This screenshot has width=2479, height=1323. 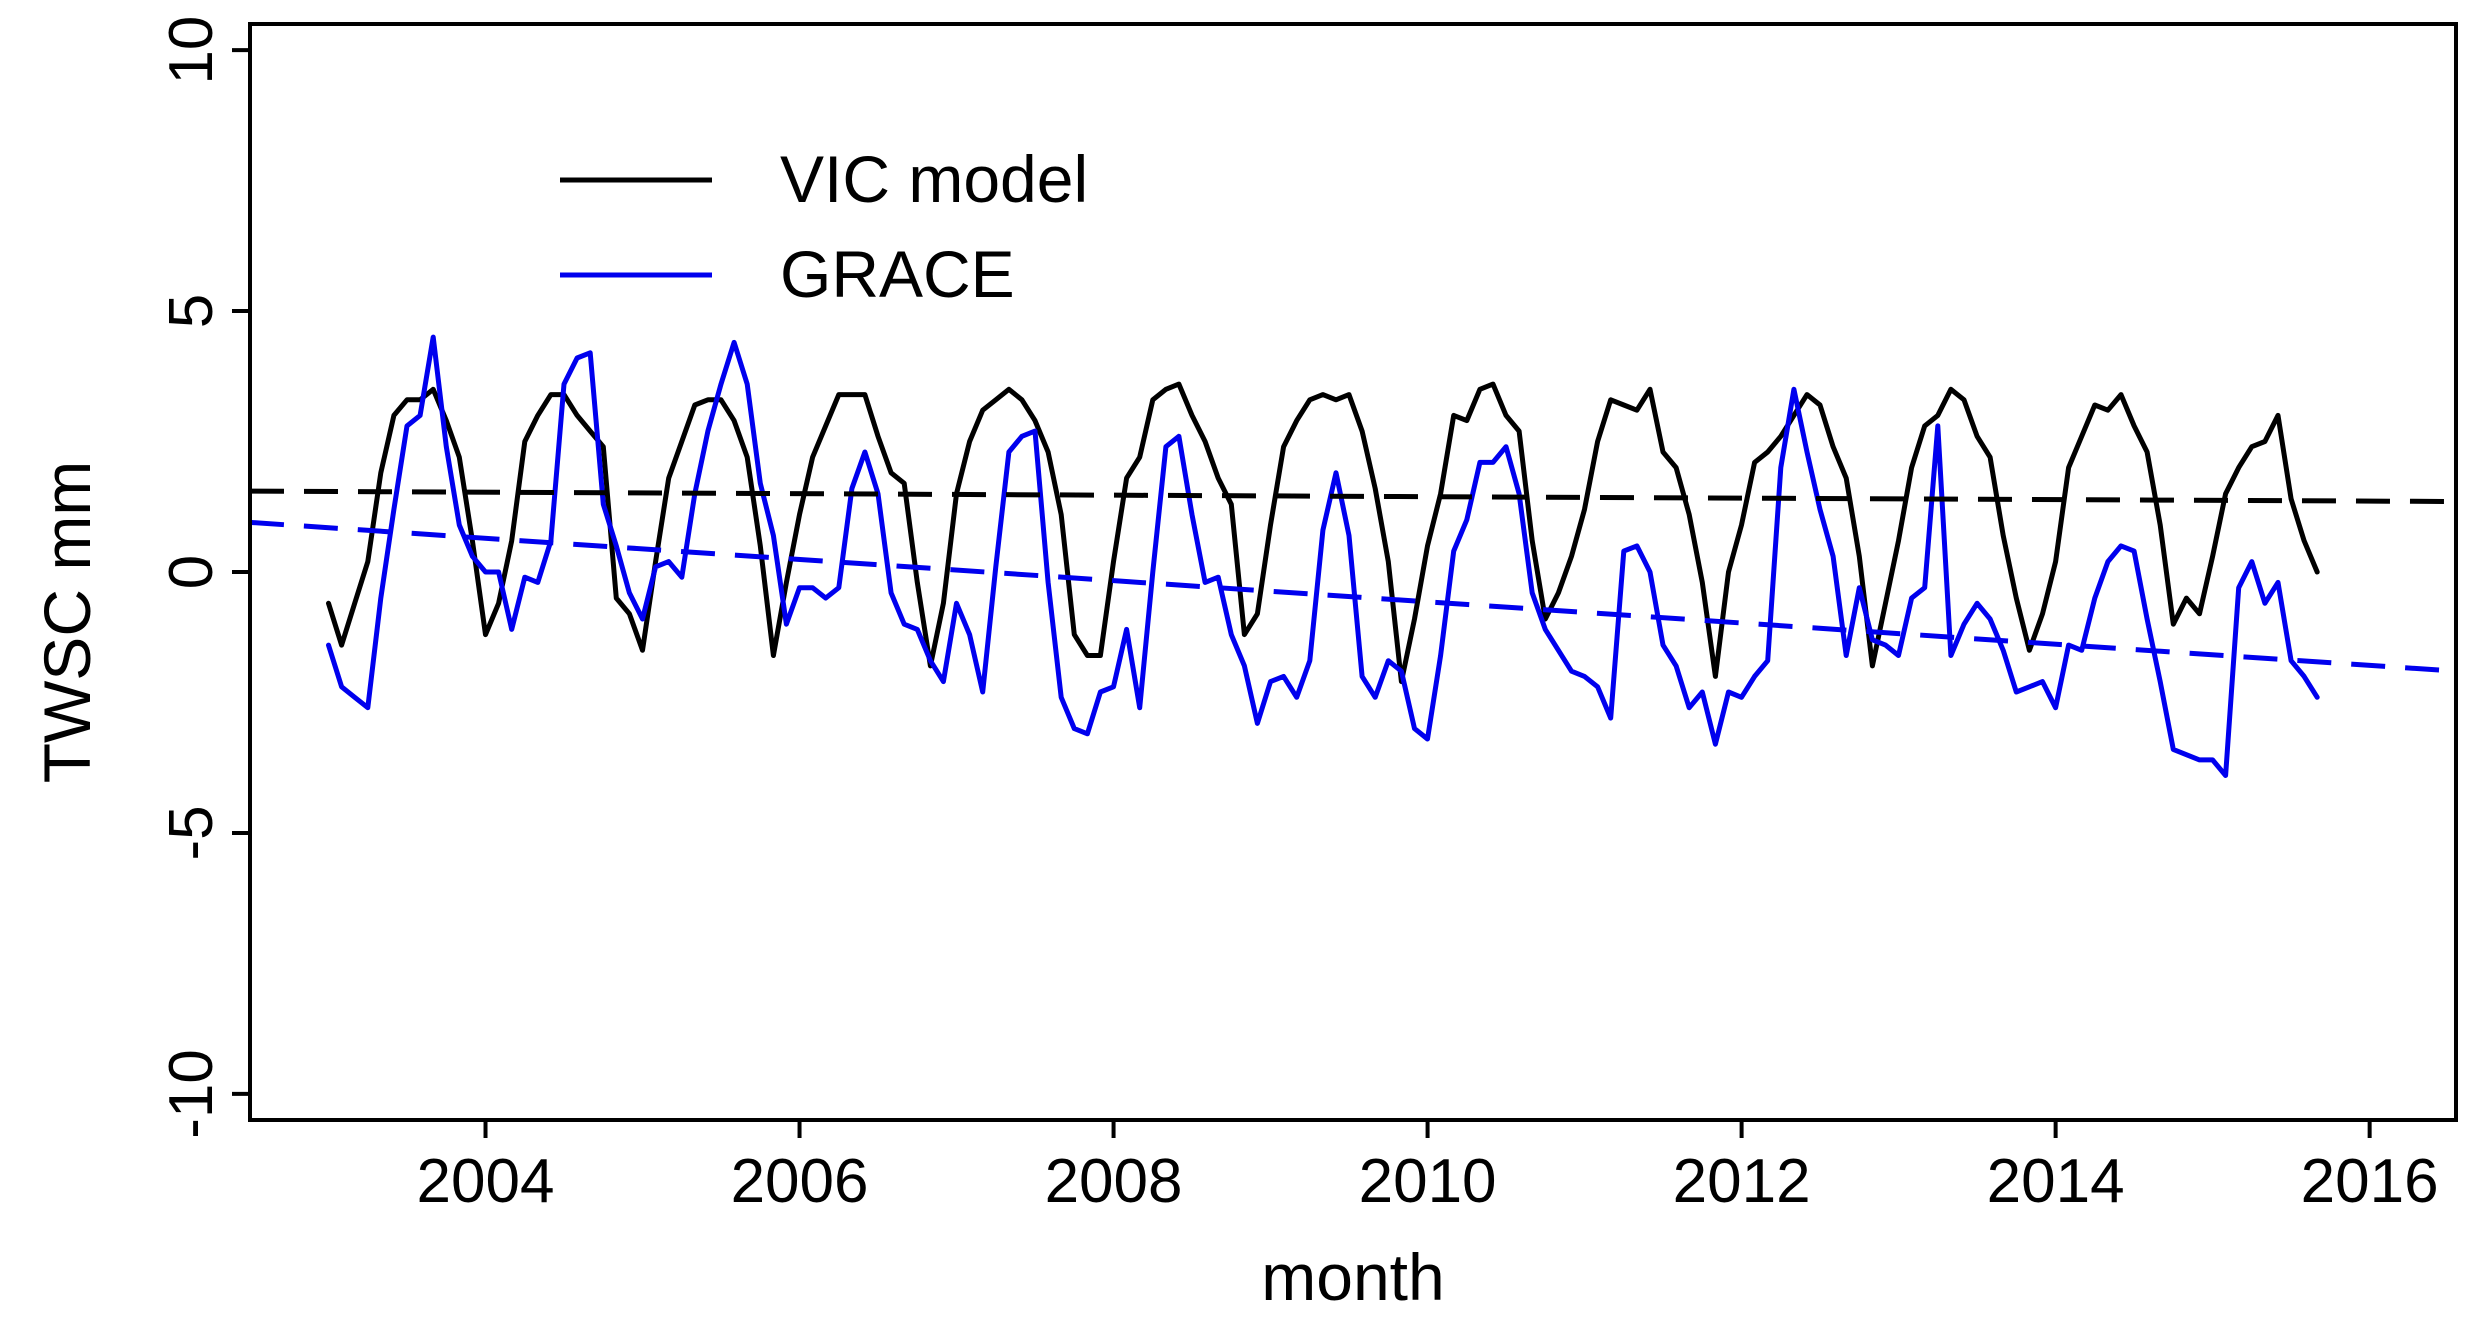 I want to click on y-axis: -10 -5 0 5 10, so click(x=203, y=577).